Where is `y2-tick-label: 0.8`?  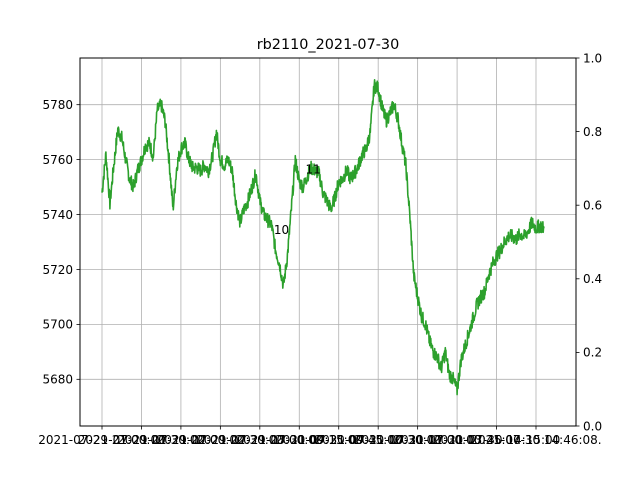 y2-tick-label: 0.8 is located at coordinates (592, 132).